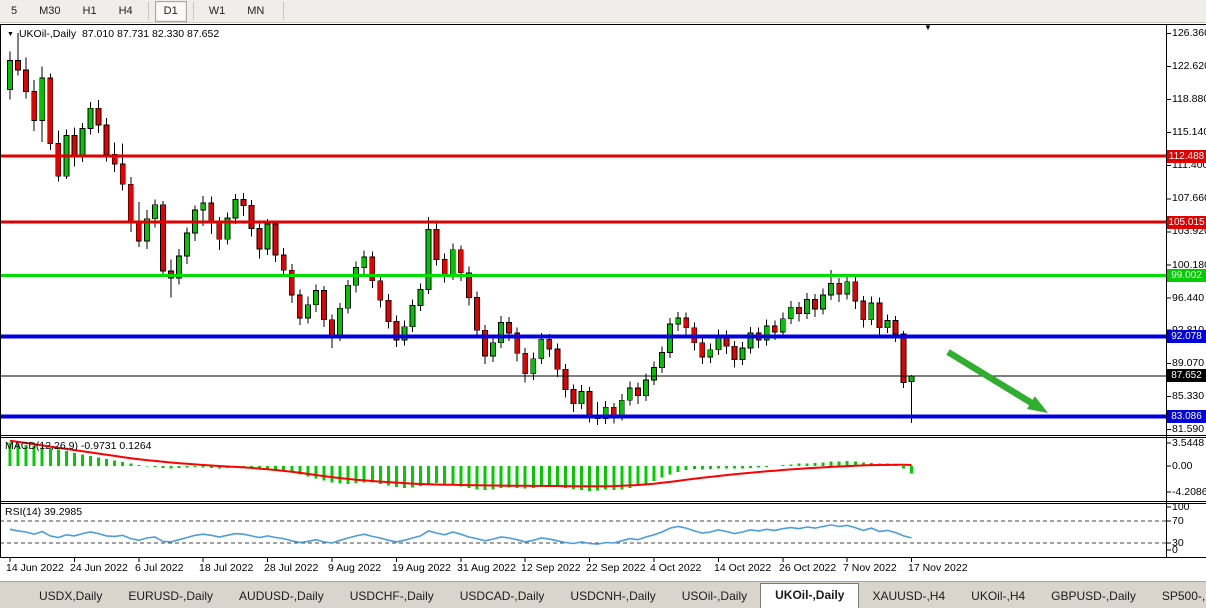  I want to click on date-axis-label: 22 Sep 2022, so click(616, 568).